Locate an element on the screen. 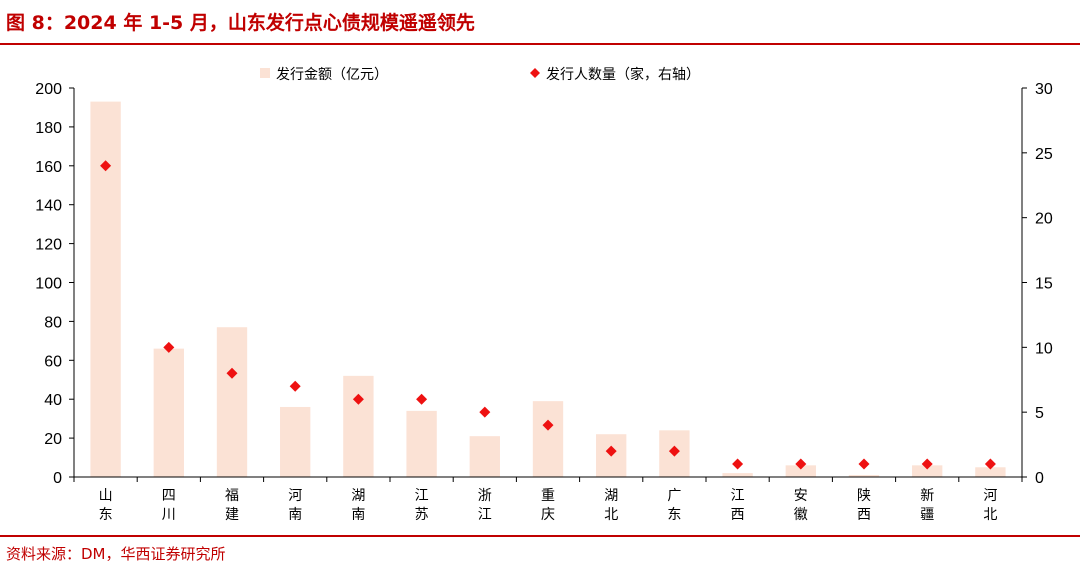 The image size is (1080, 572). left-tick-label: 160 is located at coordinates (48, 167).